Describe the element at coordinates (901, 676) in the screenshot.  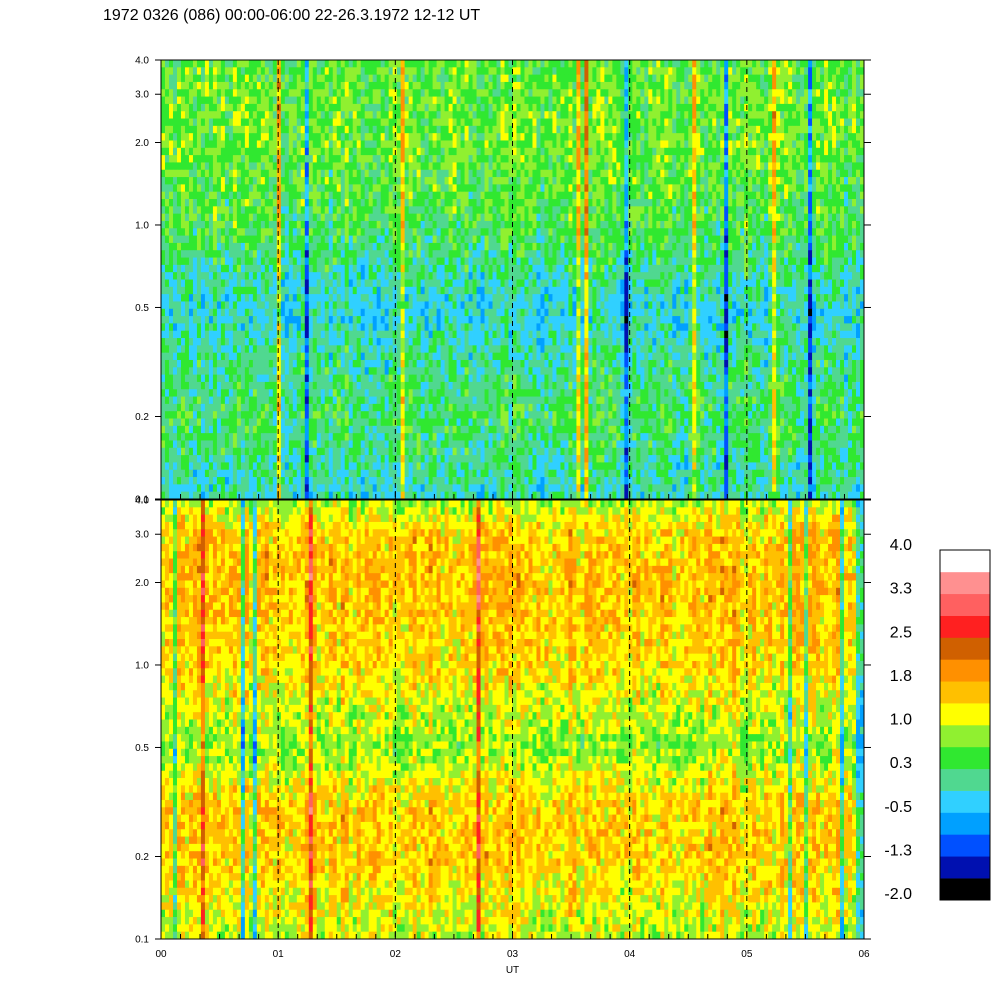
I see `colorbar-label: 1.8` at that location.